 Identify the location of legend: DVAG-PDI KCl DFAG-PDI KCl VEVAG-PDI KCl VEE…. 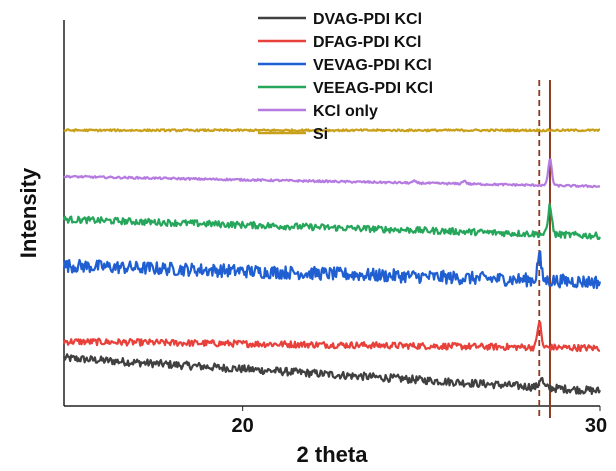
(345, 77).